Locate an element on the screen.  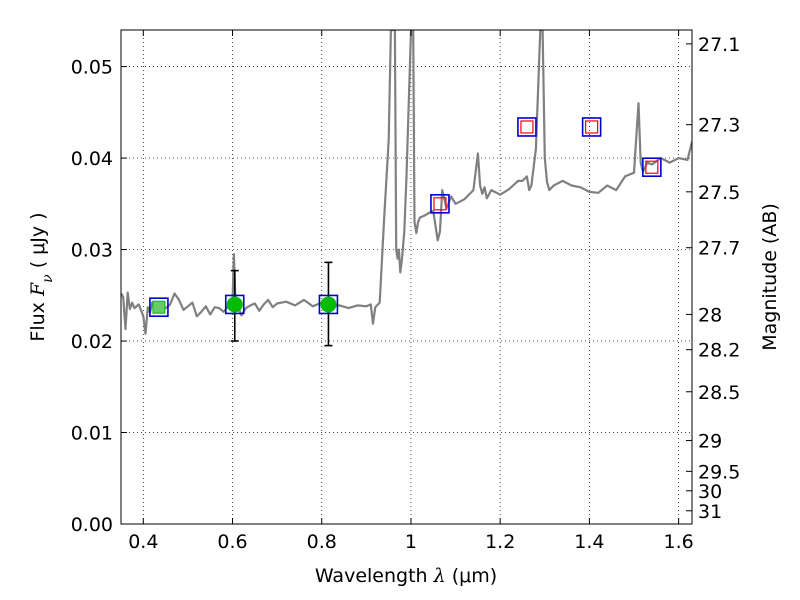
right-tick-label: 27.5 is located at coordinates (719, 193).